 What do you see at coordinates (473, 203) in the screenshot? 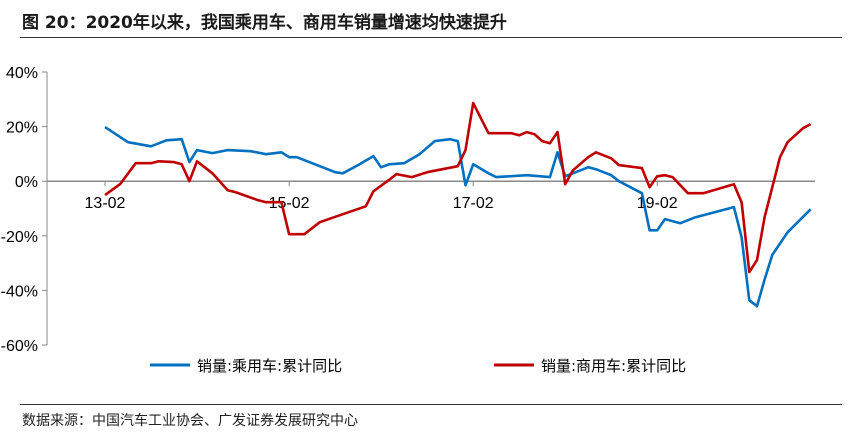
I see `x-tick-label: 17-02` at bounding box center [473, 203].